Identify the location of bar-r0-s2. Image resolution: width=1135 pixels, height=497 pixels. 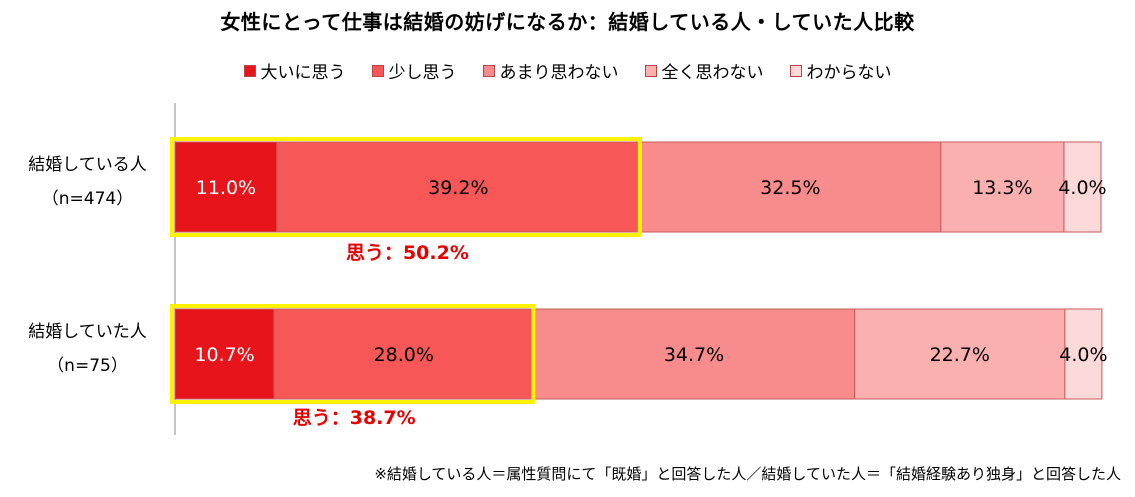
(790, 187).